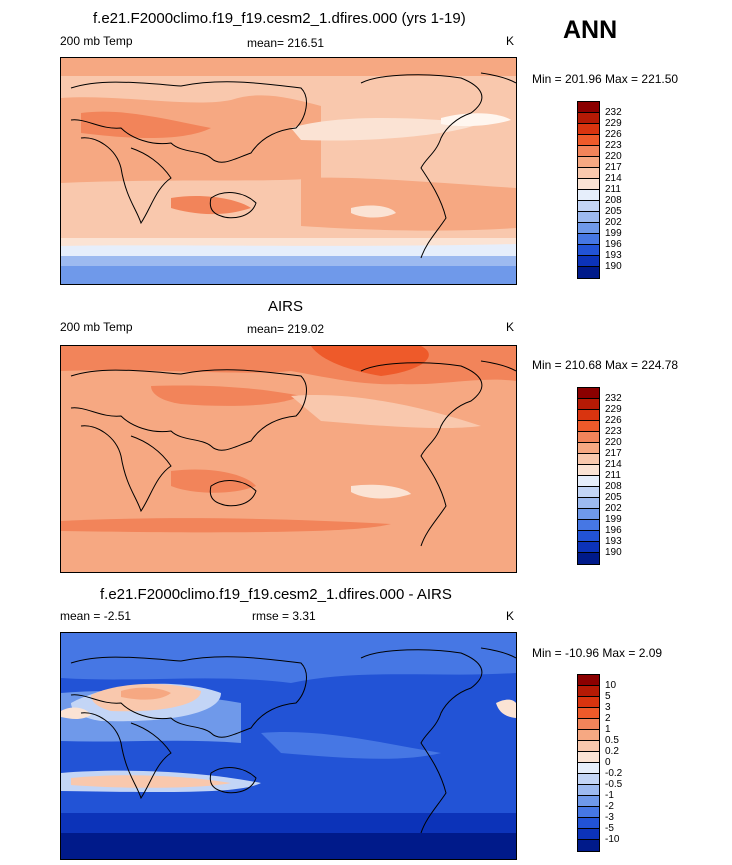  What do you see at coordinates (588, 476) in the screenshot?
I see `panel2-colorbar` at bounding box center [588, 476].